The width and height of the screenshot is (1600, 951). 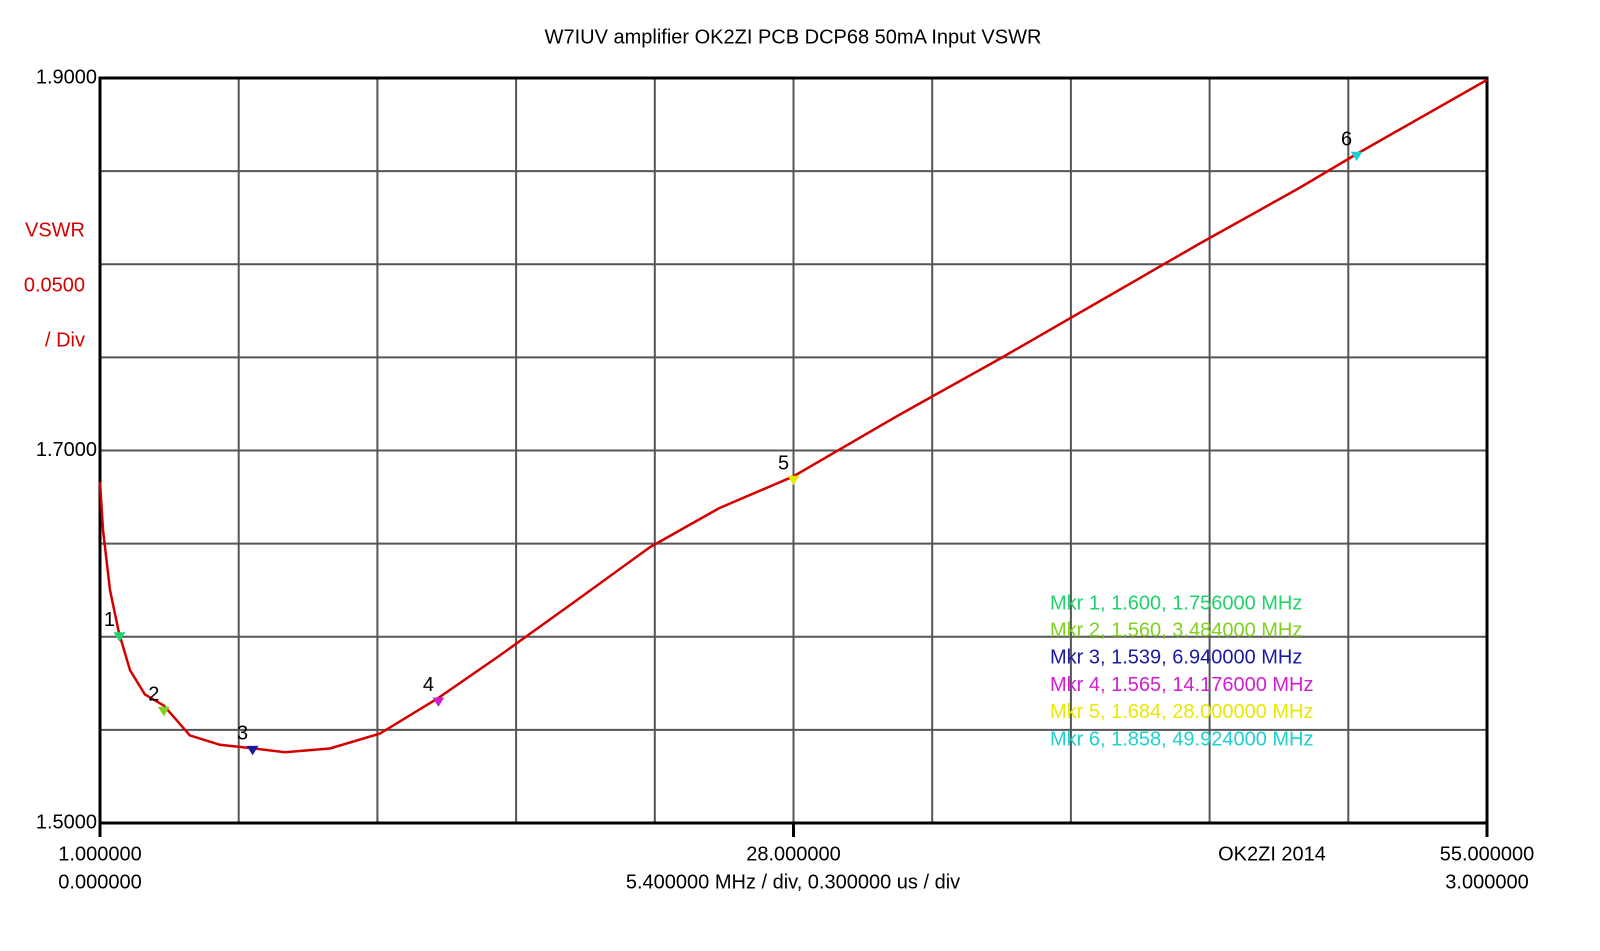 I want to click on y-tick-label: 1.5000, so click(x=66, y=822).